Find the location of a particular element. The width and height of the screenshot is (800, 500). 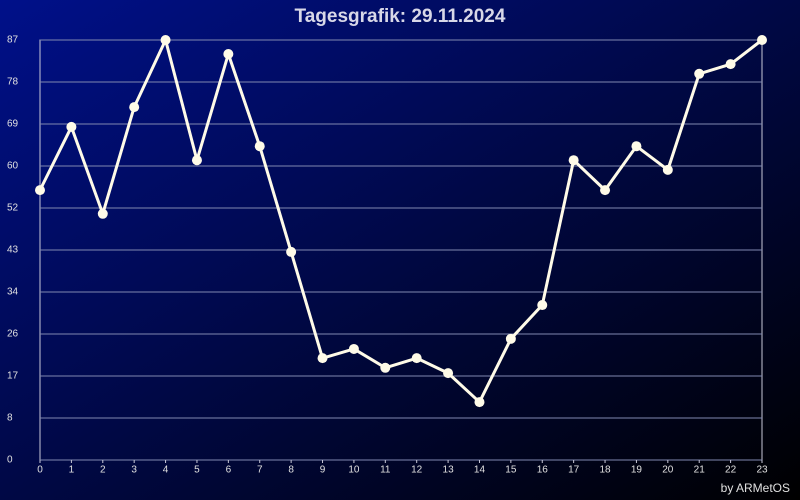

y-tick-label: 78 is located at coordinates (13, 82).